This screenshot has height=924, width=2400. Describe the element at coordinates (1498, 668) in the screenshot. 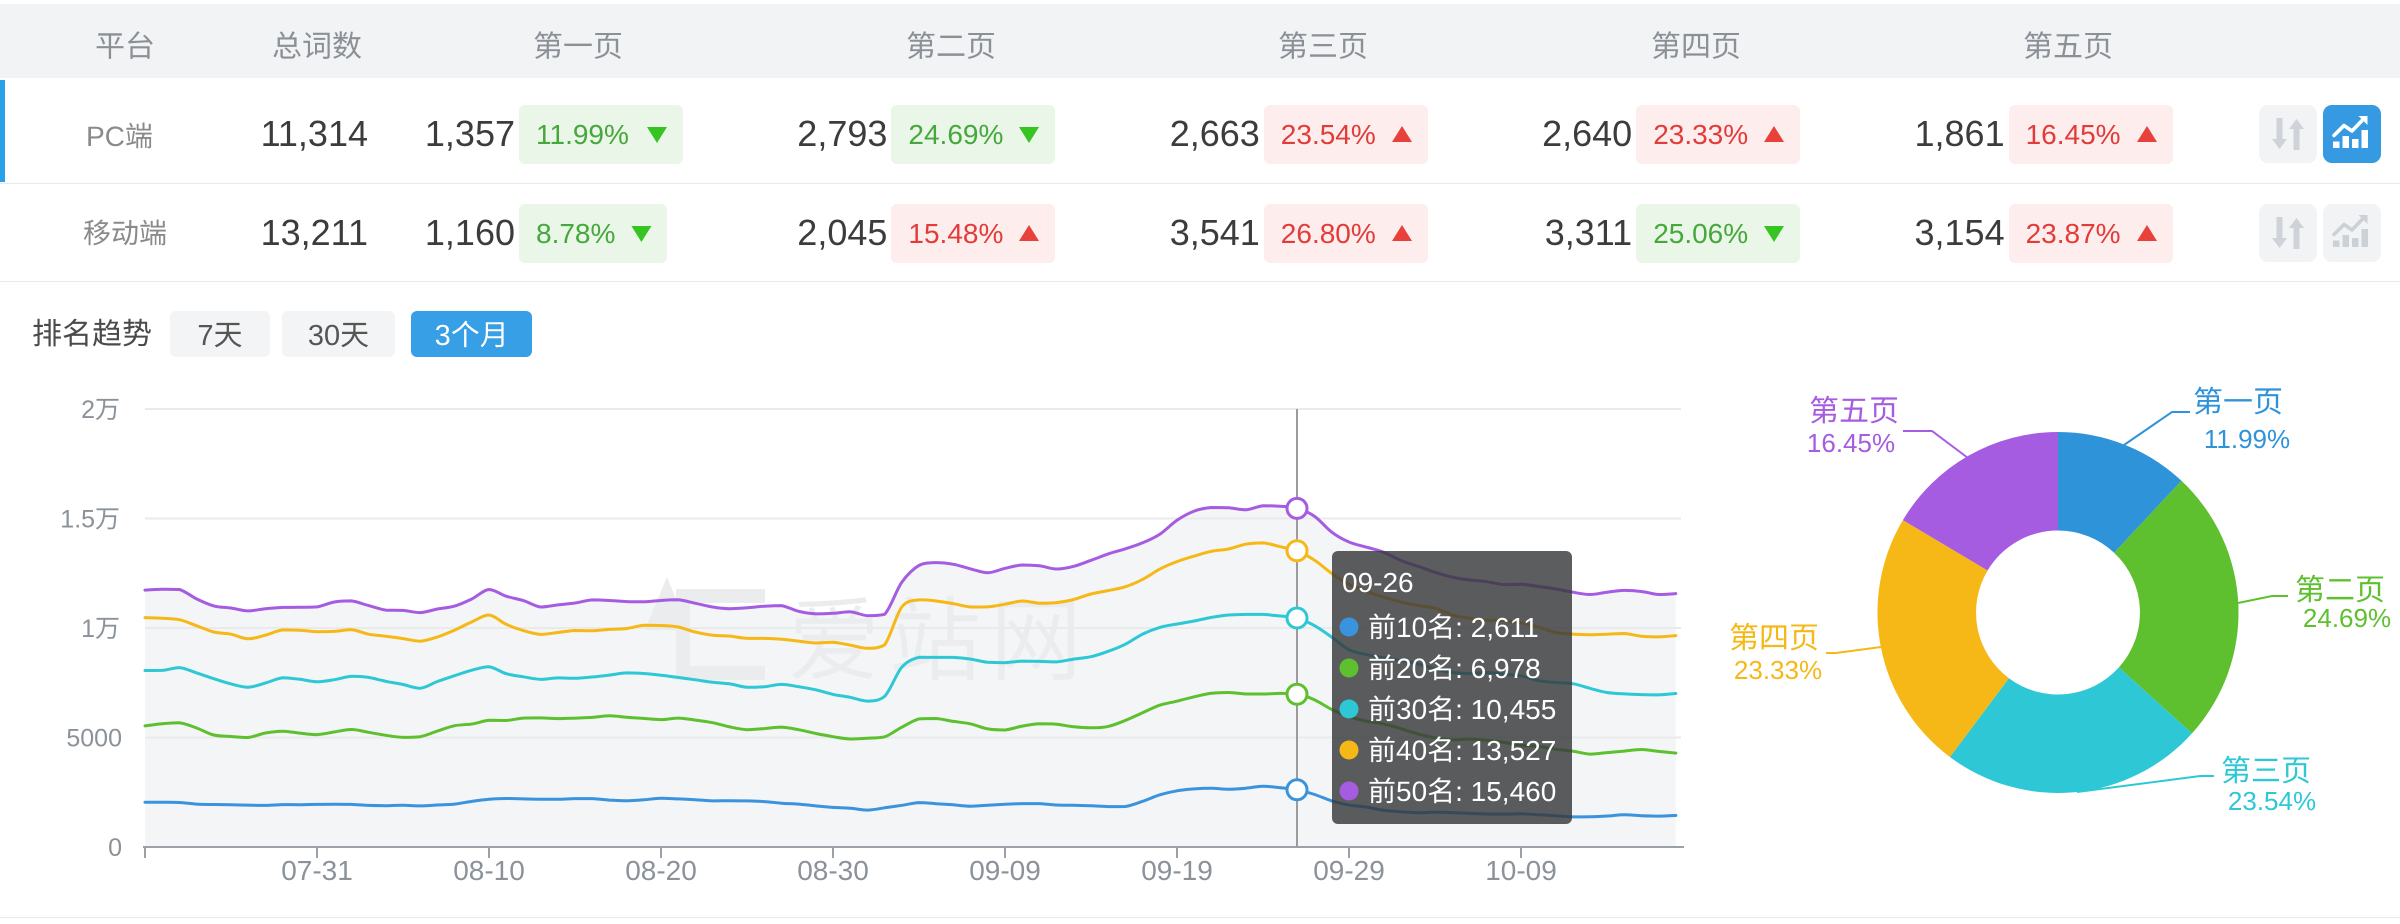

I see `svg-text:: 6,978: : 6,978` at that location.